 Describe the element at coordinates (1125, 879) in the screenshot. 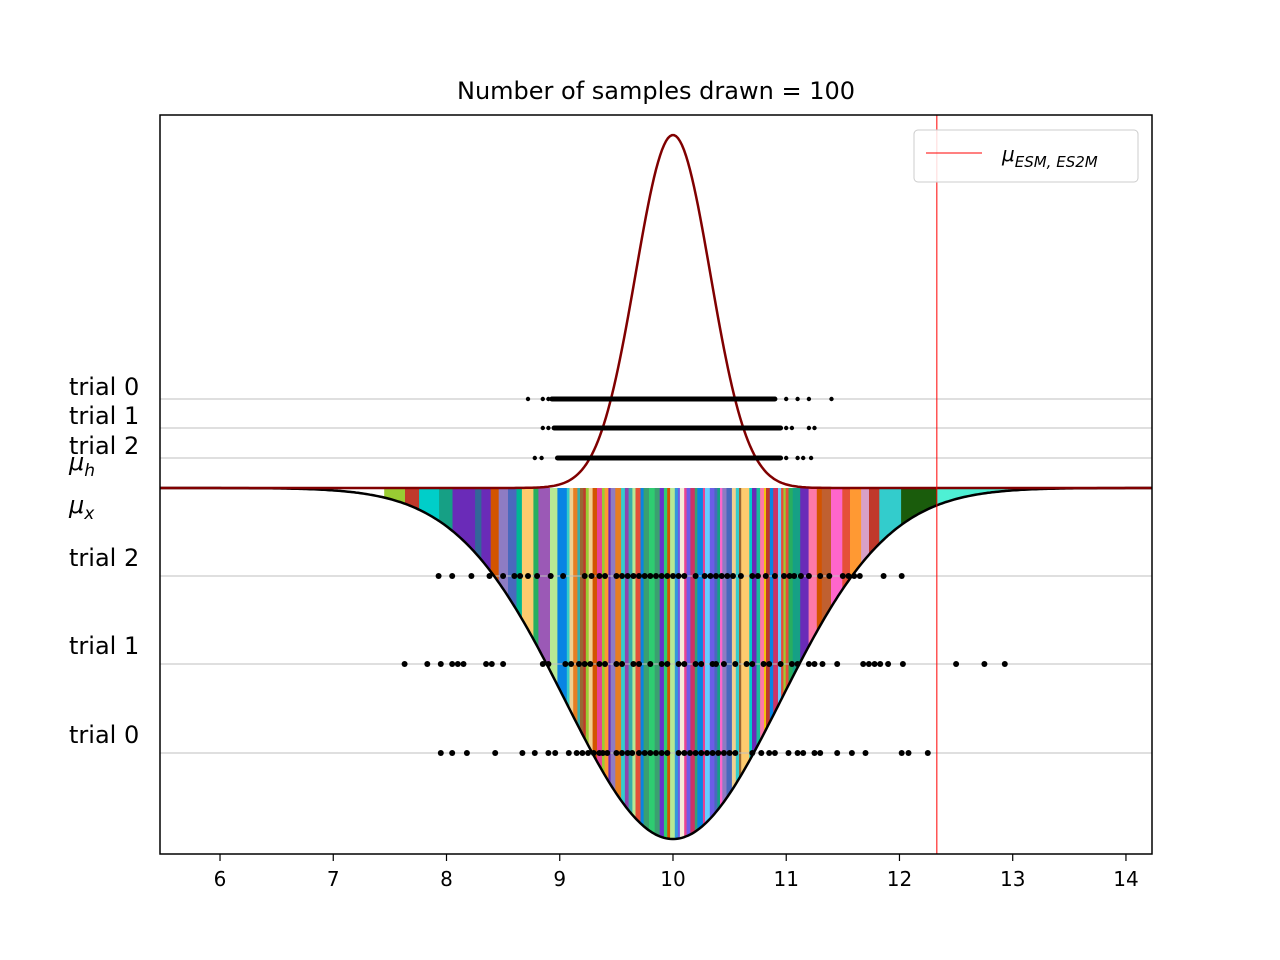

I see `x-tick-label: 14` at that location.